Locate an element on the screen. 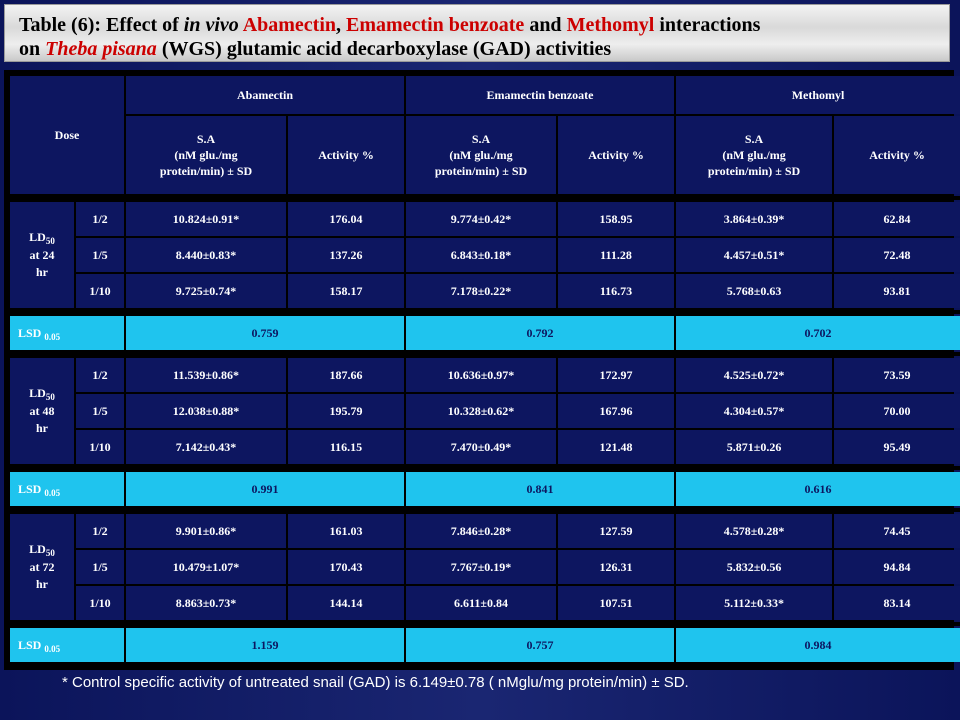  sa-value: 5.768±0.63 is located at coordinates (754, 291).